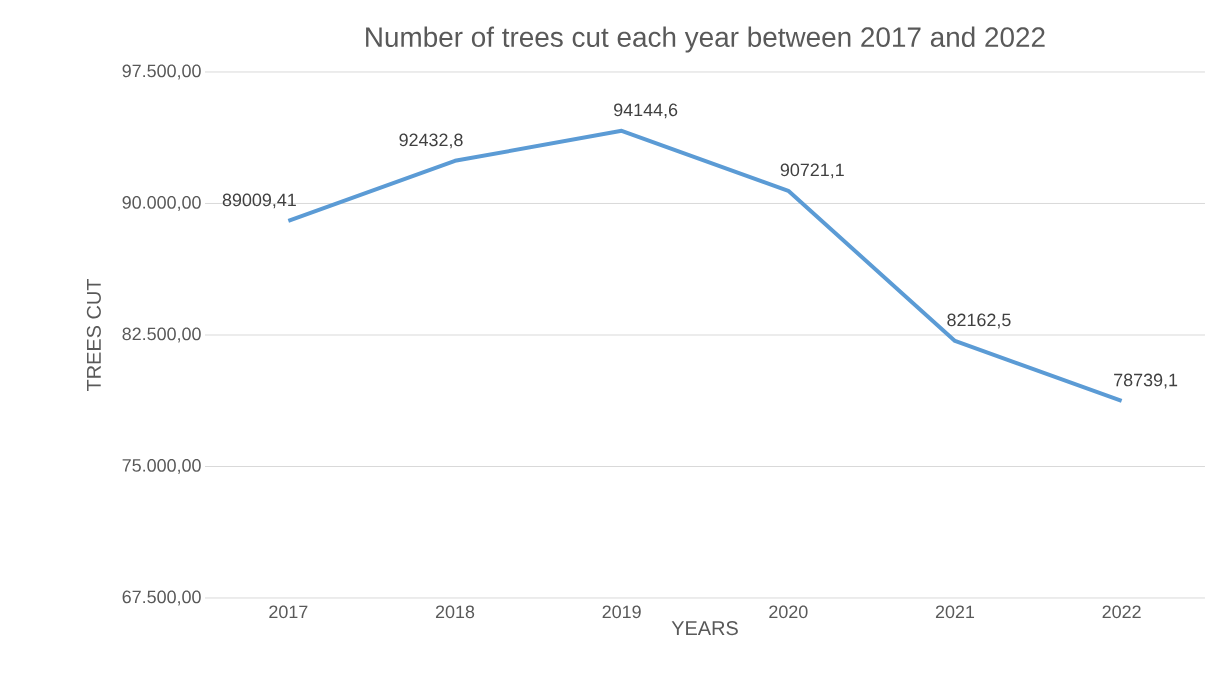 The image size is (1225, 692). I want to click on data-label: 92432,8, so click(431, 141).